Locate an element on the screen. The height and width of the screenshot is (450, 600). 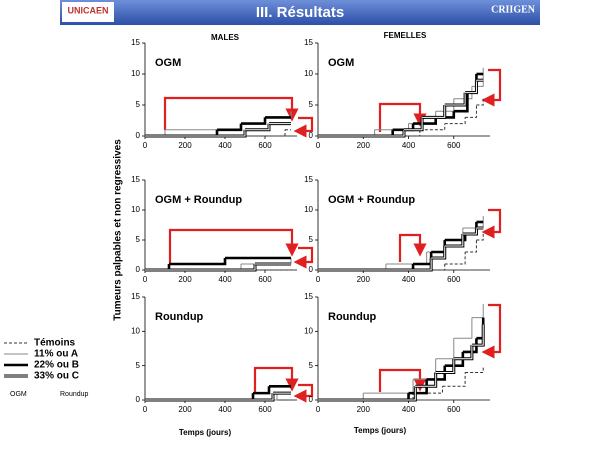
logo-left: UNICAEN is located at coordinates (87, 10).